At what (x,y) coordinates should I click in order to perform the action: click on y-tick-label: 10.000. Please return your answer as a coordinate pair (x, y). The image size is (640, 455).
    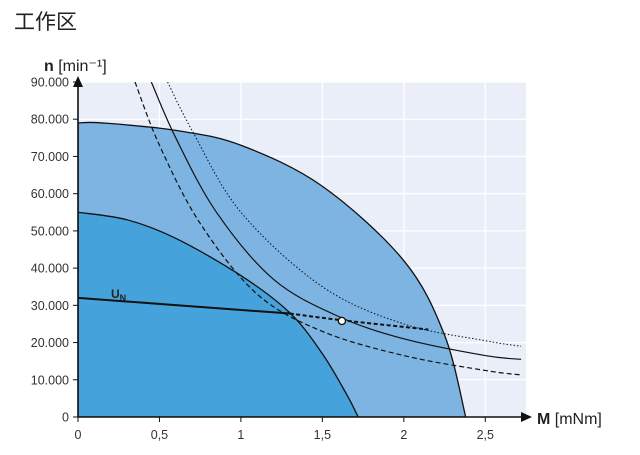
    Looking at the image, I should click on (50, 380).